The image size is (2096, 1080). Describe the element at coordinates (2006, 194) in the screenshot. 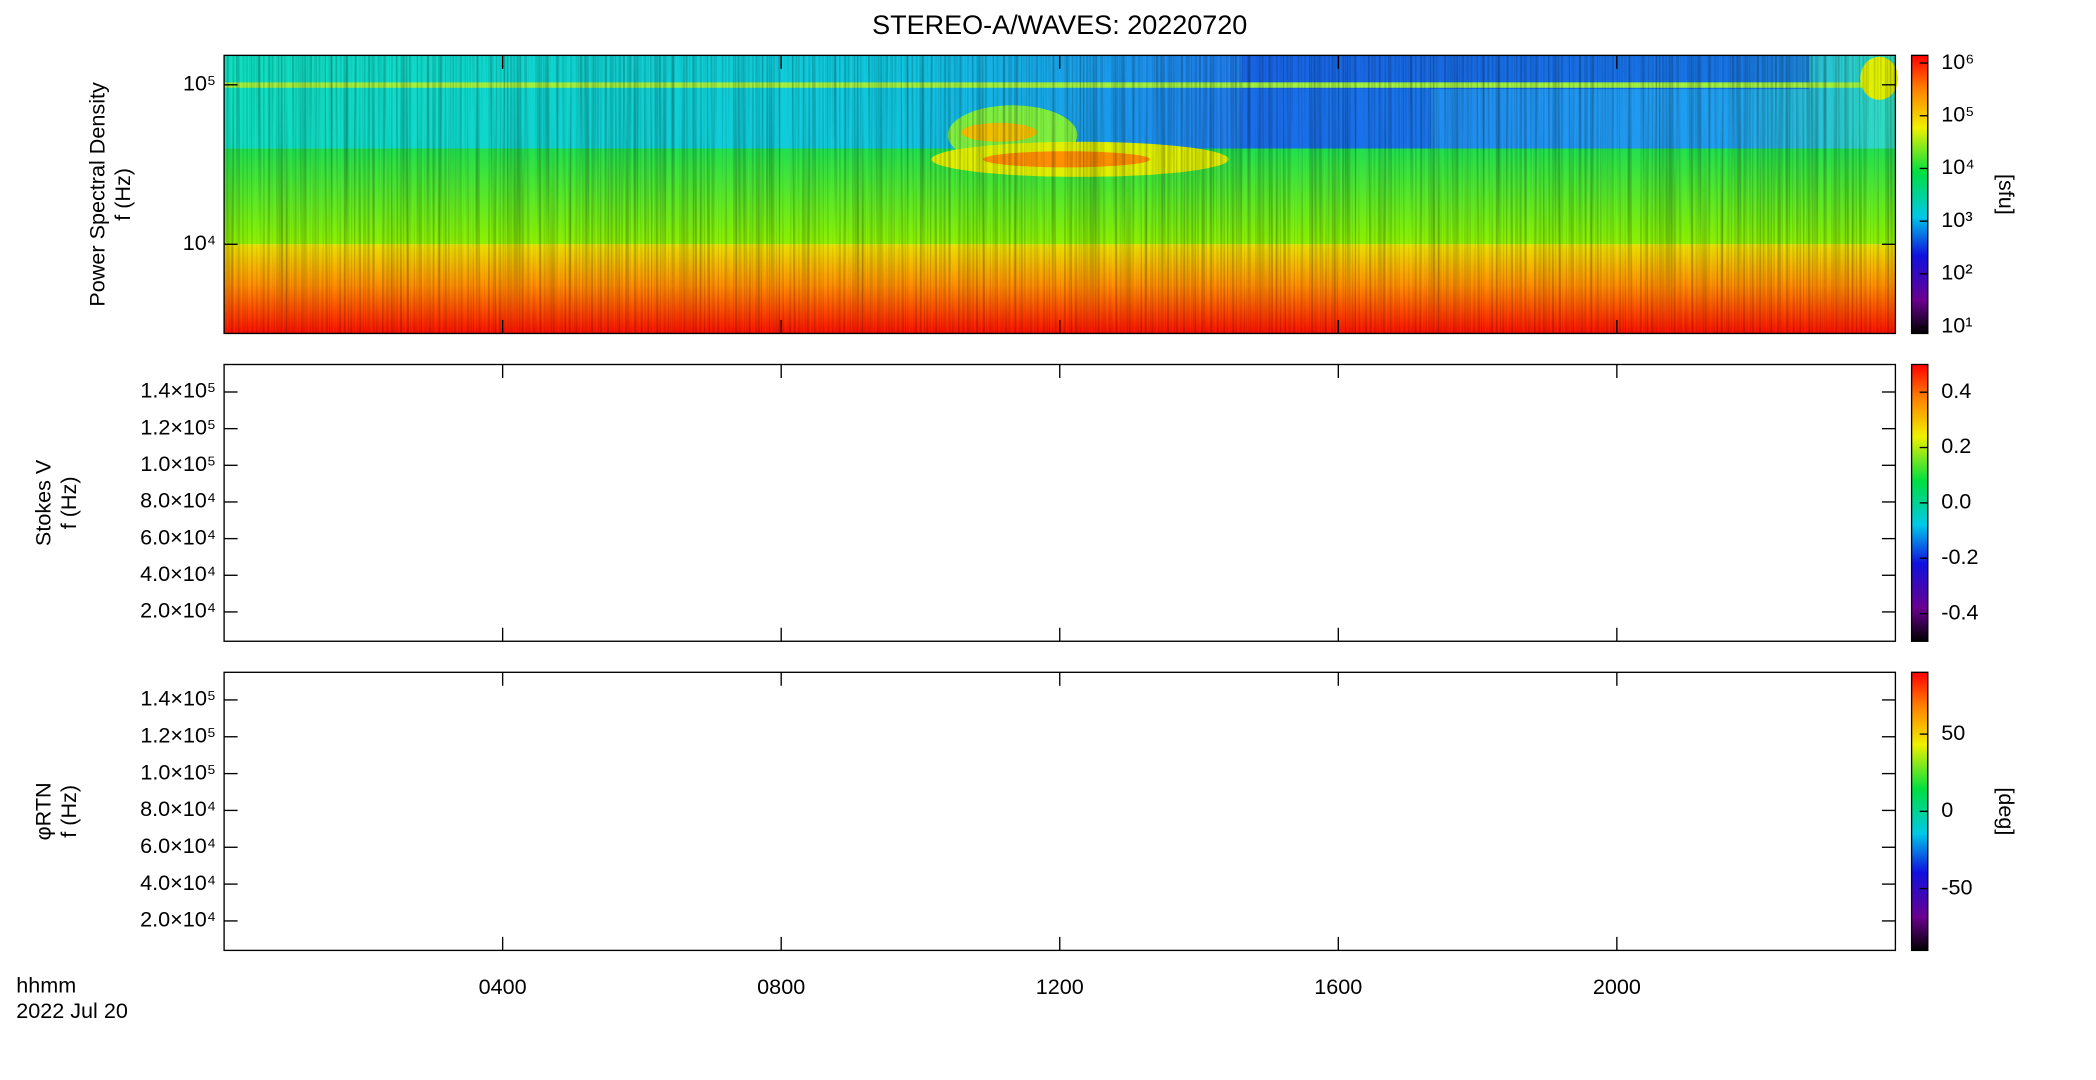

I see `colorbar-label: [sfu]` at that location.